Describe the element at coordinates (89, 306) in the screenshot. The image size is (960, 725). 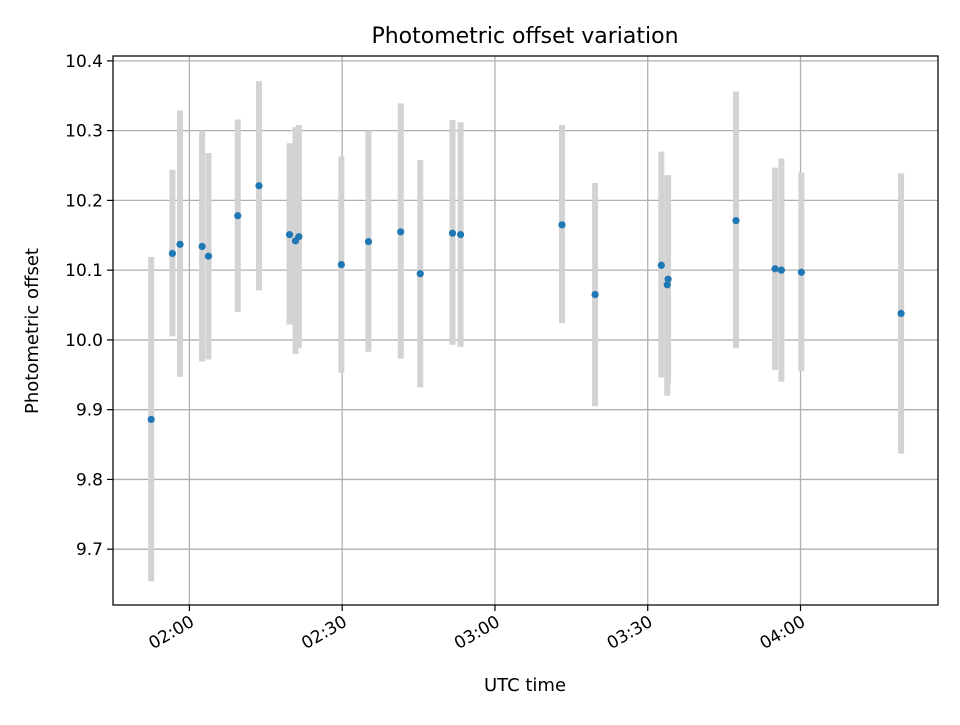
I see `y-axis-ticks: 9.7 9.8 9.9 10.0 10.1 10.2 10.3 10.4` at that location.